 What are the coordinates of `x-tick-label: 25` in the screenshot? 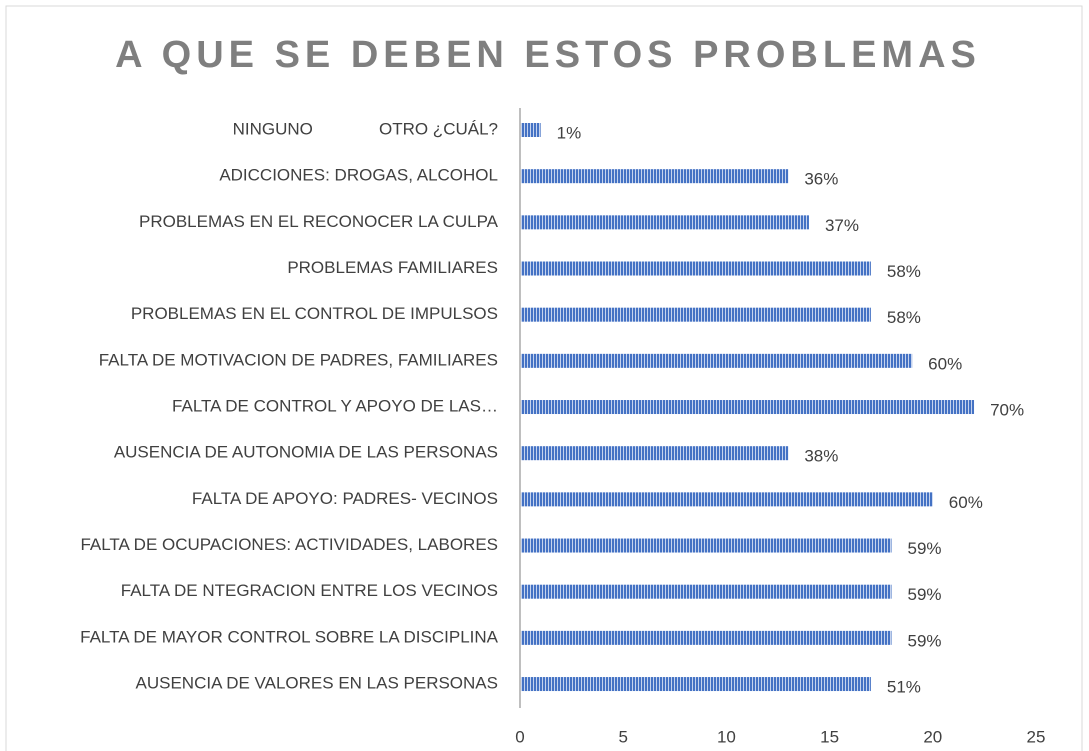 It's located at (1036, 736).